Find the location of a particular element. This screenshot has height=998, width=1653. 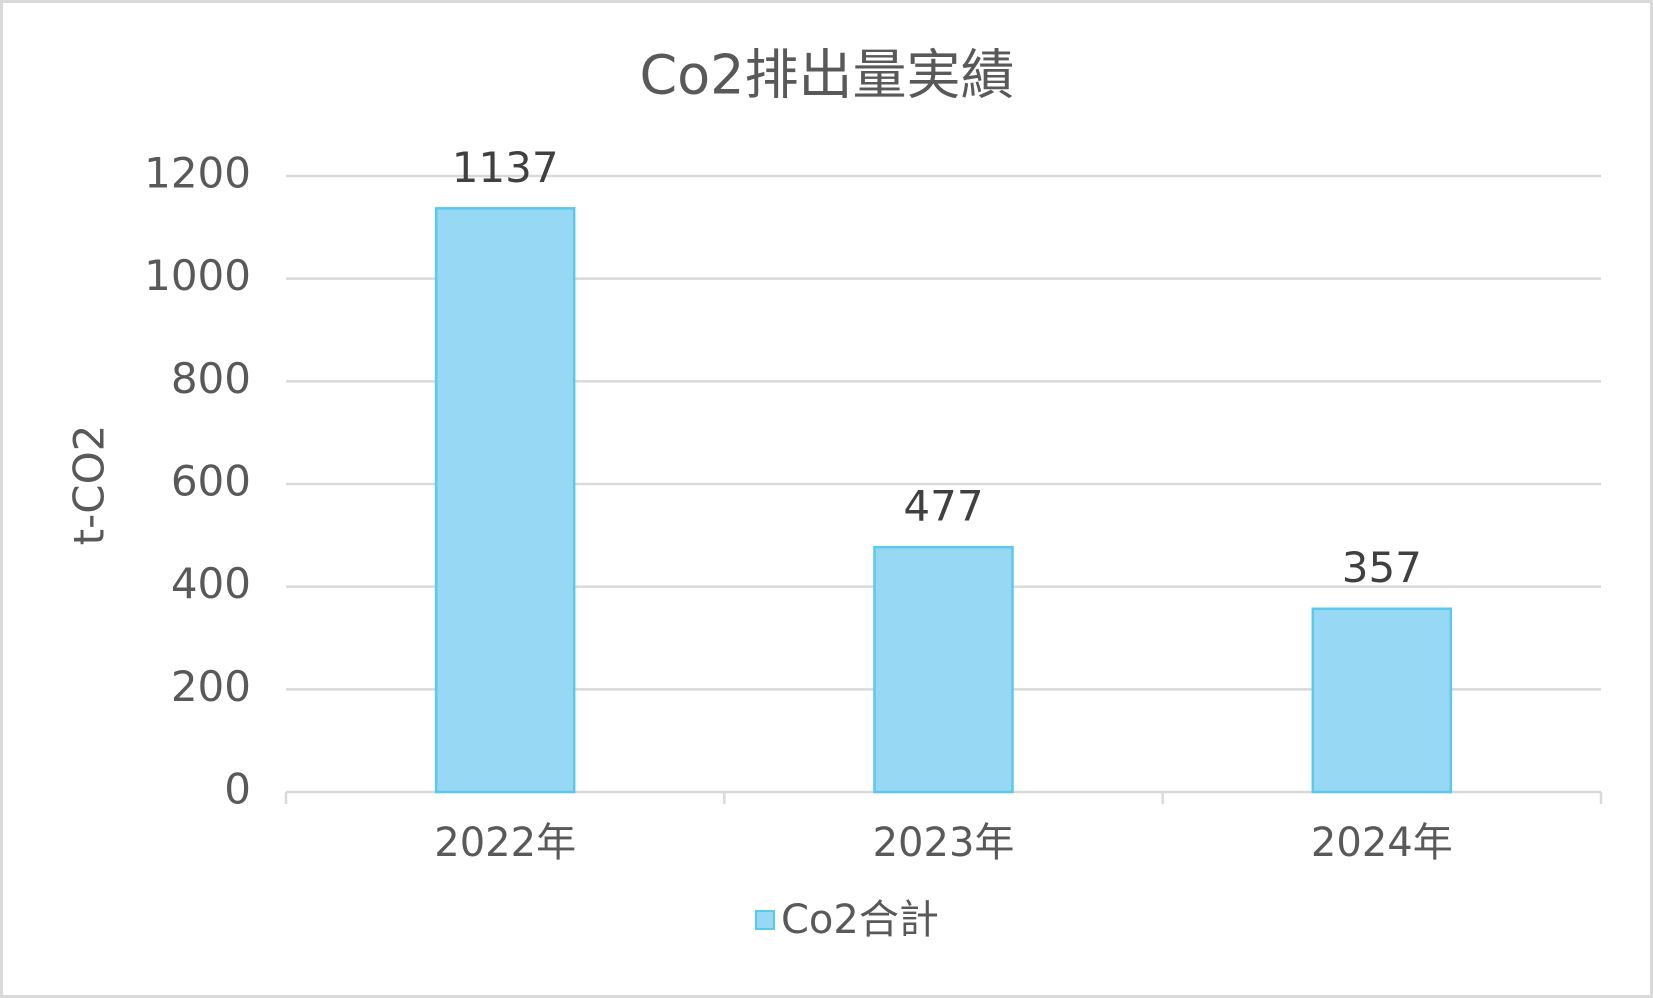

y-tick-label: 1000 is located at coordinates (197, 275).